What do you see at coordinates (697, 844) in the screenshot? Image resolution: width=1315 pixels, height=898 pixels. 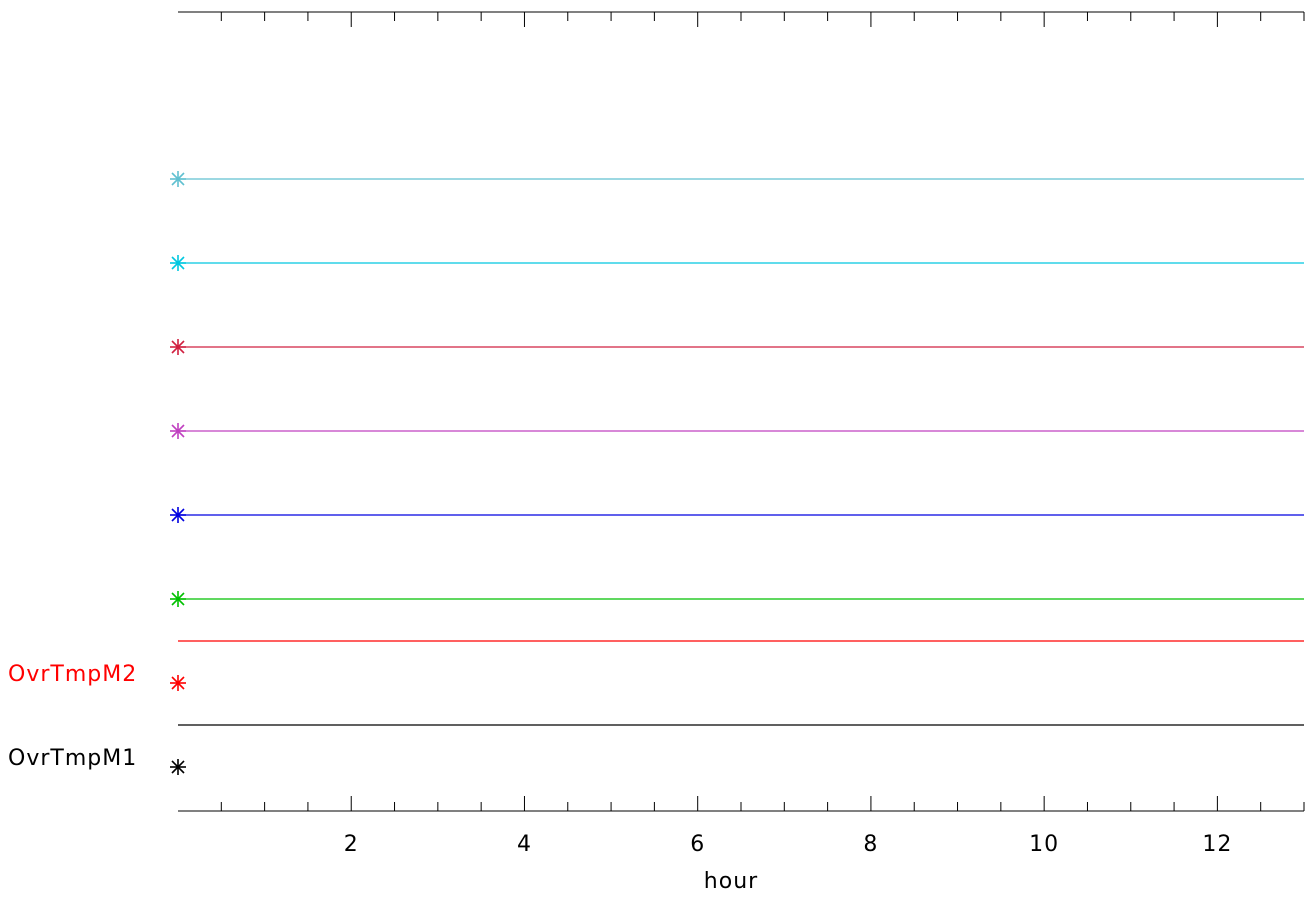 I see `x-tick-label: 6` at bounding box center [697, 844].